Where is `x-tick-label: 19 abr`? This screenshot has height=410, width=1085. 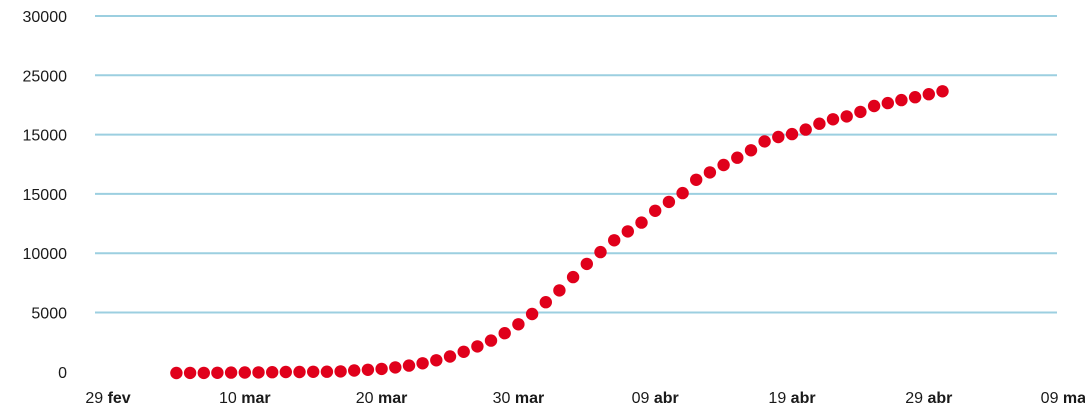
x-tick-label: 19 abr is located at coordinates (791, 398).